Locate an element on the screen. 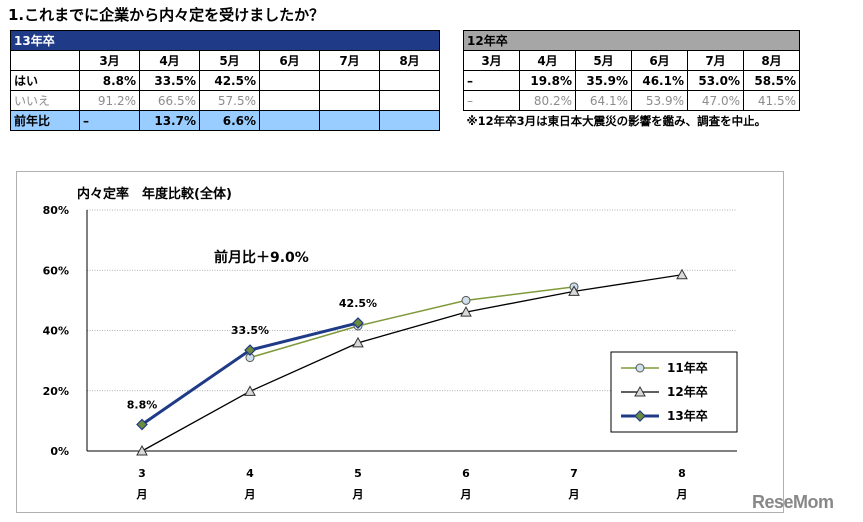  chart-annotation: 前月比＋9.0% is located at coordinates (261, 257).